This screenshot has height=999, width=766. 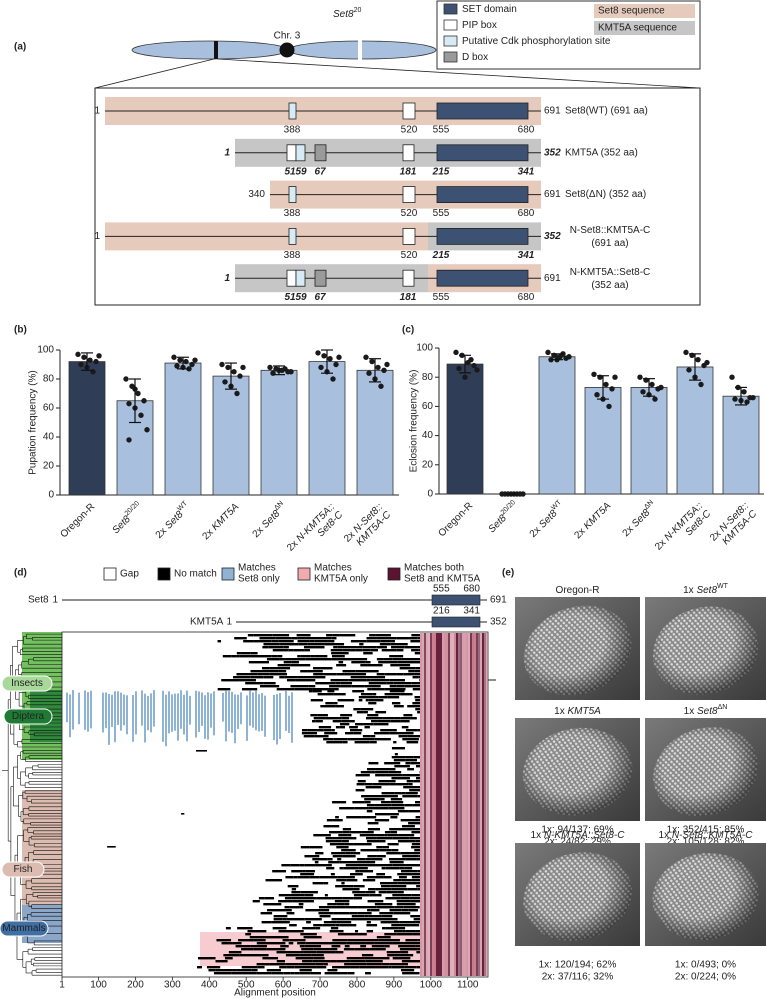 I want to click on domain-position: 388, so click(x=292, y=130).